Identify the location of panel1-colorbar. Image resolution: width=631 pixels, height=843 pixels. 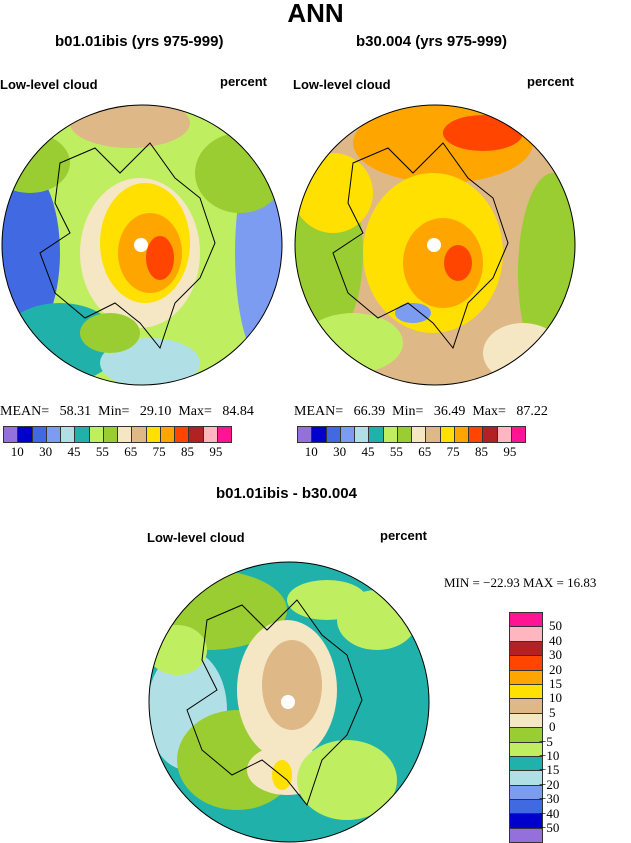
(117, 434).